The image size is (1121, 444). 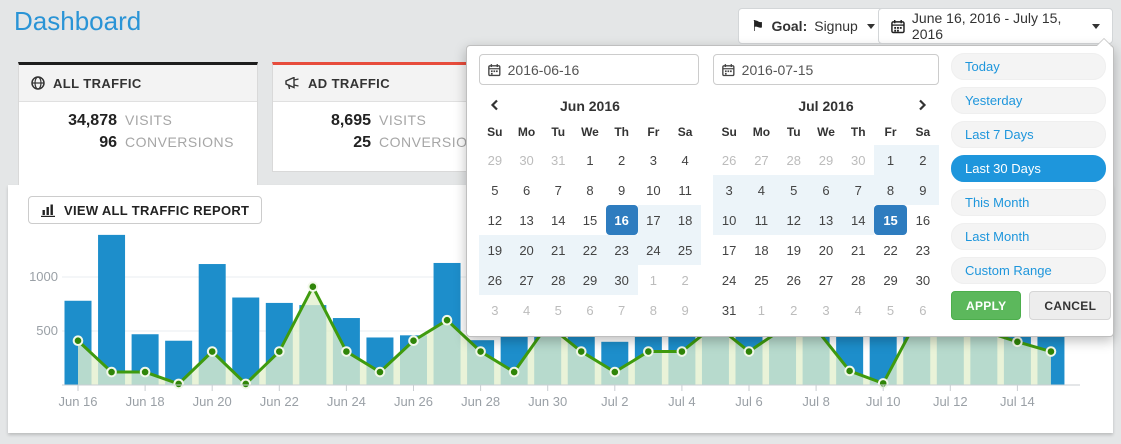 What do you see at coordinates (1028, 236) in the screenshot?
I see `range-option-last-month: Last Month` at bounding box center [1028, 236].